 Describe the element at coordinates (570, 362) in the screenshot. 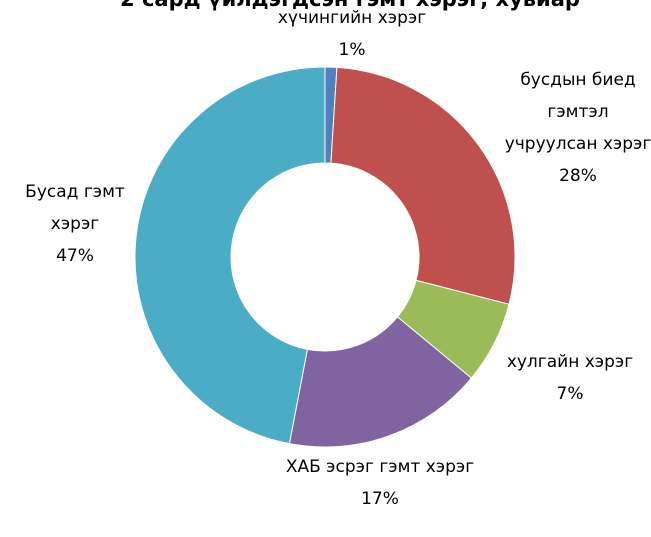

I see `category-label: хулгайн хэрэг` at that location.